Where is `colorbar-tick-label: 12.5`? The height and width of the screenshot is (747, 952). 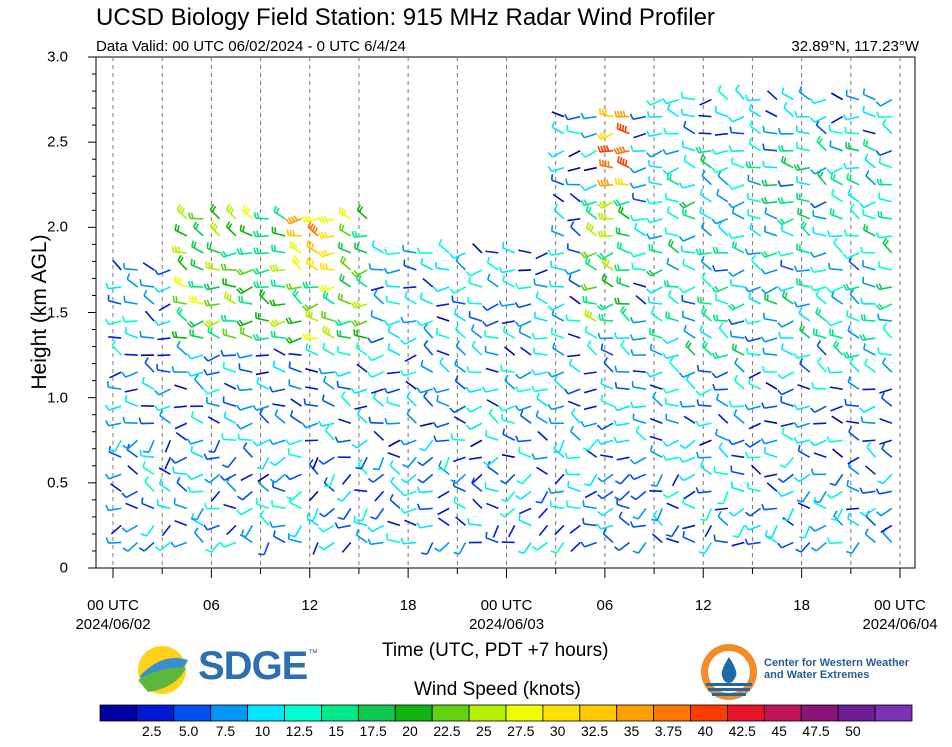 colorbar-tick-label: 12.5 is located at coordinates (299, 731).